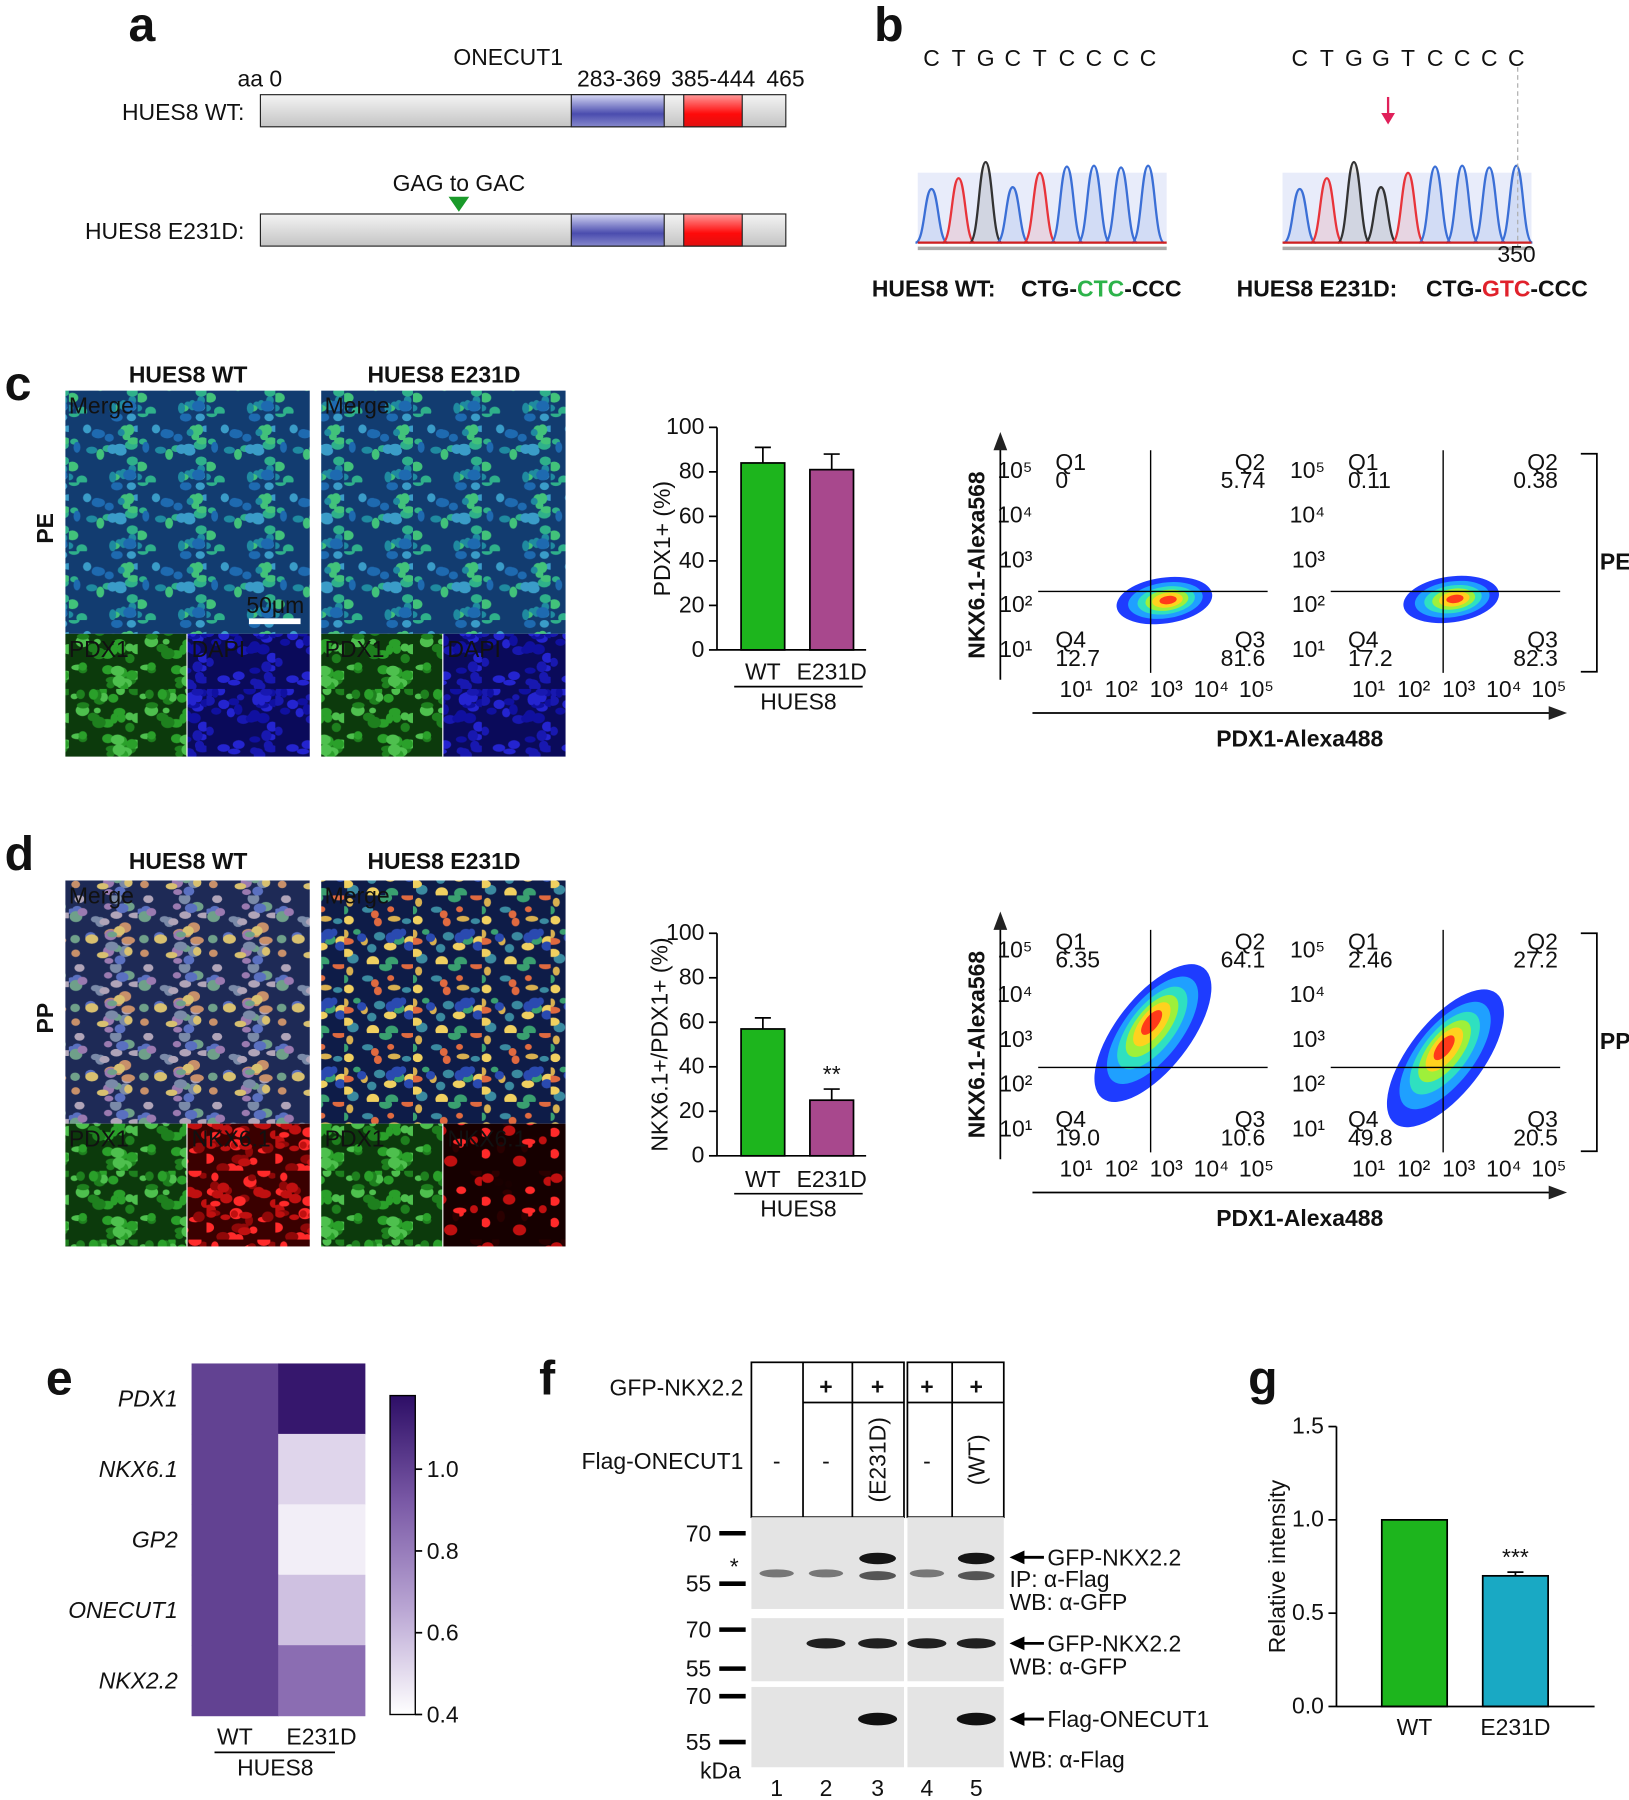 This screenshot has height=1800, width=1629. What do you see at coordinates (1589, 1042) in the screenshot?
I see `bracket` at bounding box center [1589, 1042].